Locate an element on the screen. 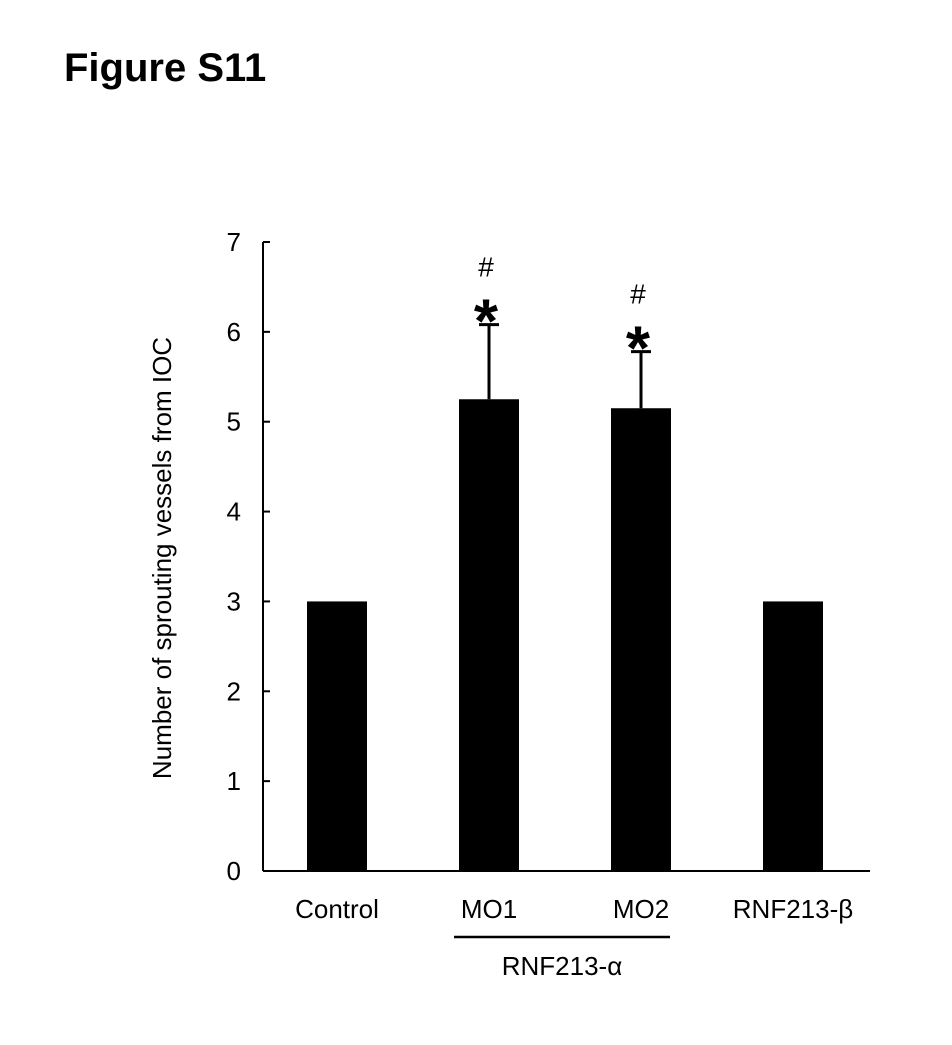 The width and height of the screenshot is (952, 1045). y-tick-label: 7 is located at coordinates (234, 242).